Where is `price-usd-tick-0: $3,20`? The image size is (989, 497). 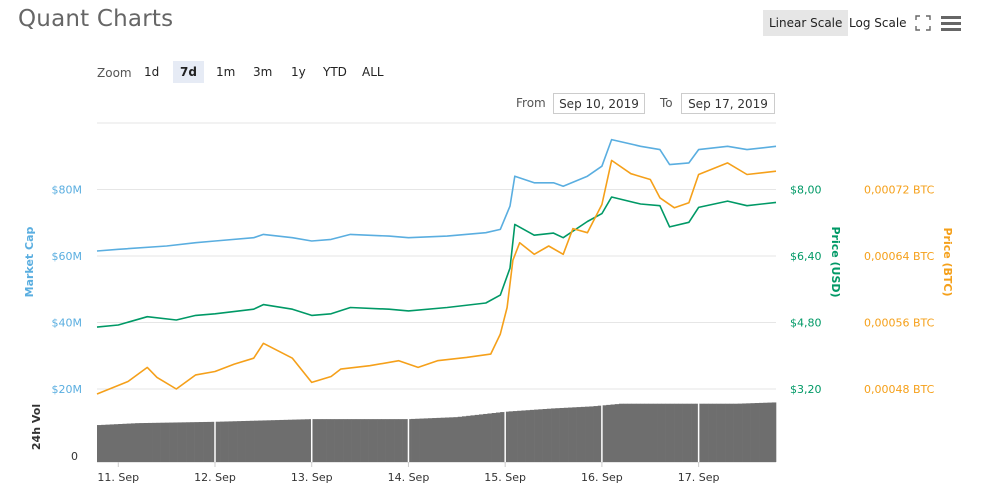
price-usd-tick-0: $3,20 is located at coordinates (806, 389).